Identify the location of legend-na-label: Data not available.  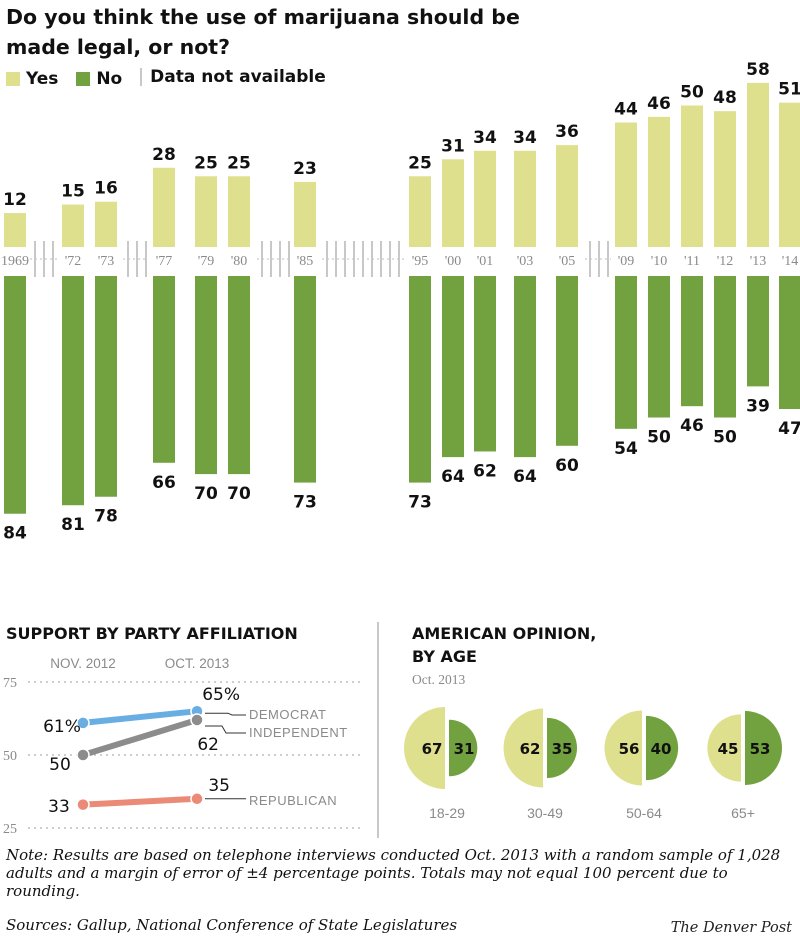
(238, 77).